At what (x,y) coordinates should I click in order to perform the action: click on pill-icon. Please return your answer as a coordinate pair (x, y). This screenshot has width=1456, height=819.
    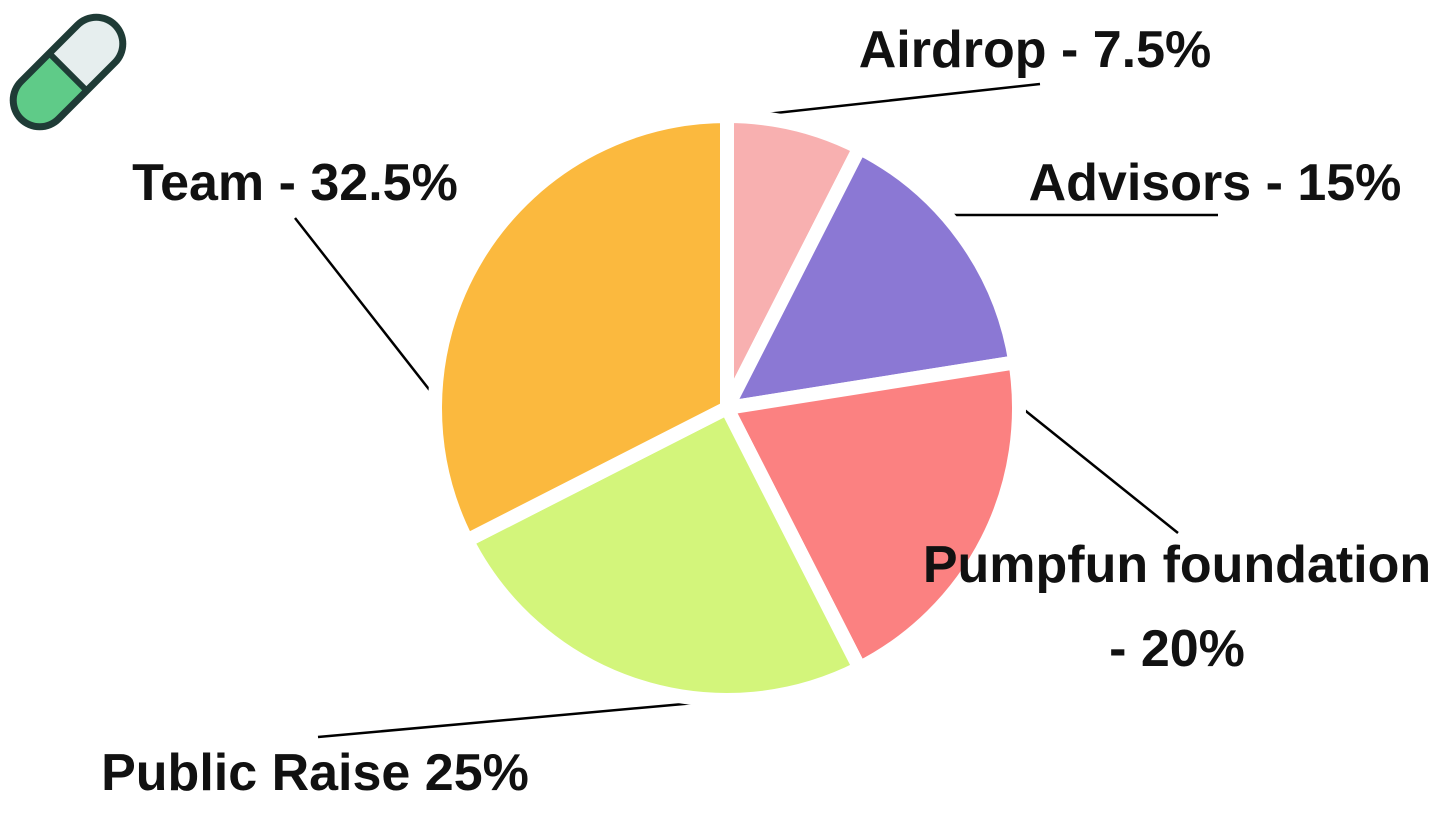
    Looking at the image, I should click on (68, 72).